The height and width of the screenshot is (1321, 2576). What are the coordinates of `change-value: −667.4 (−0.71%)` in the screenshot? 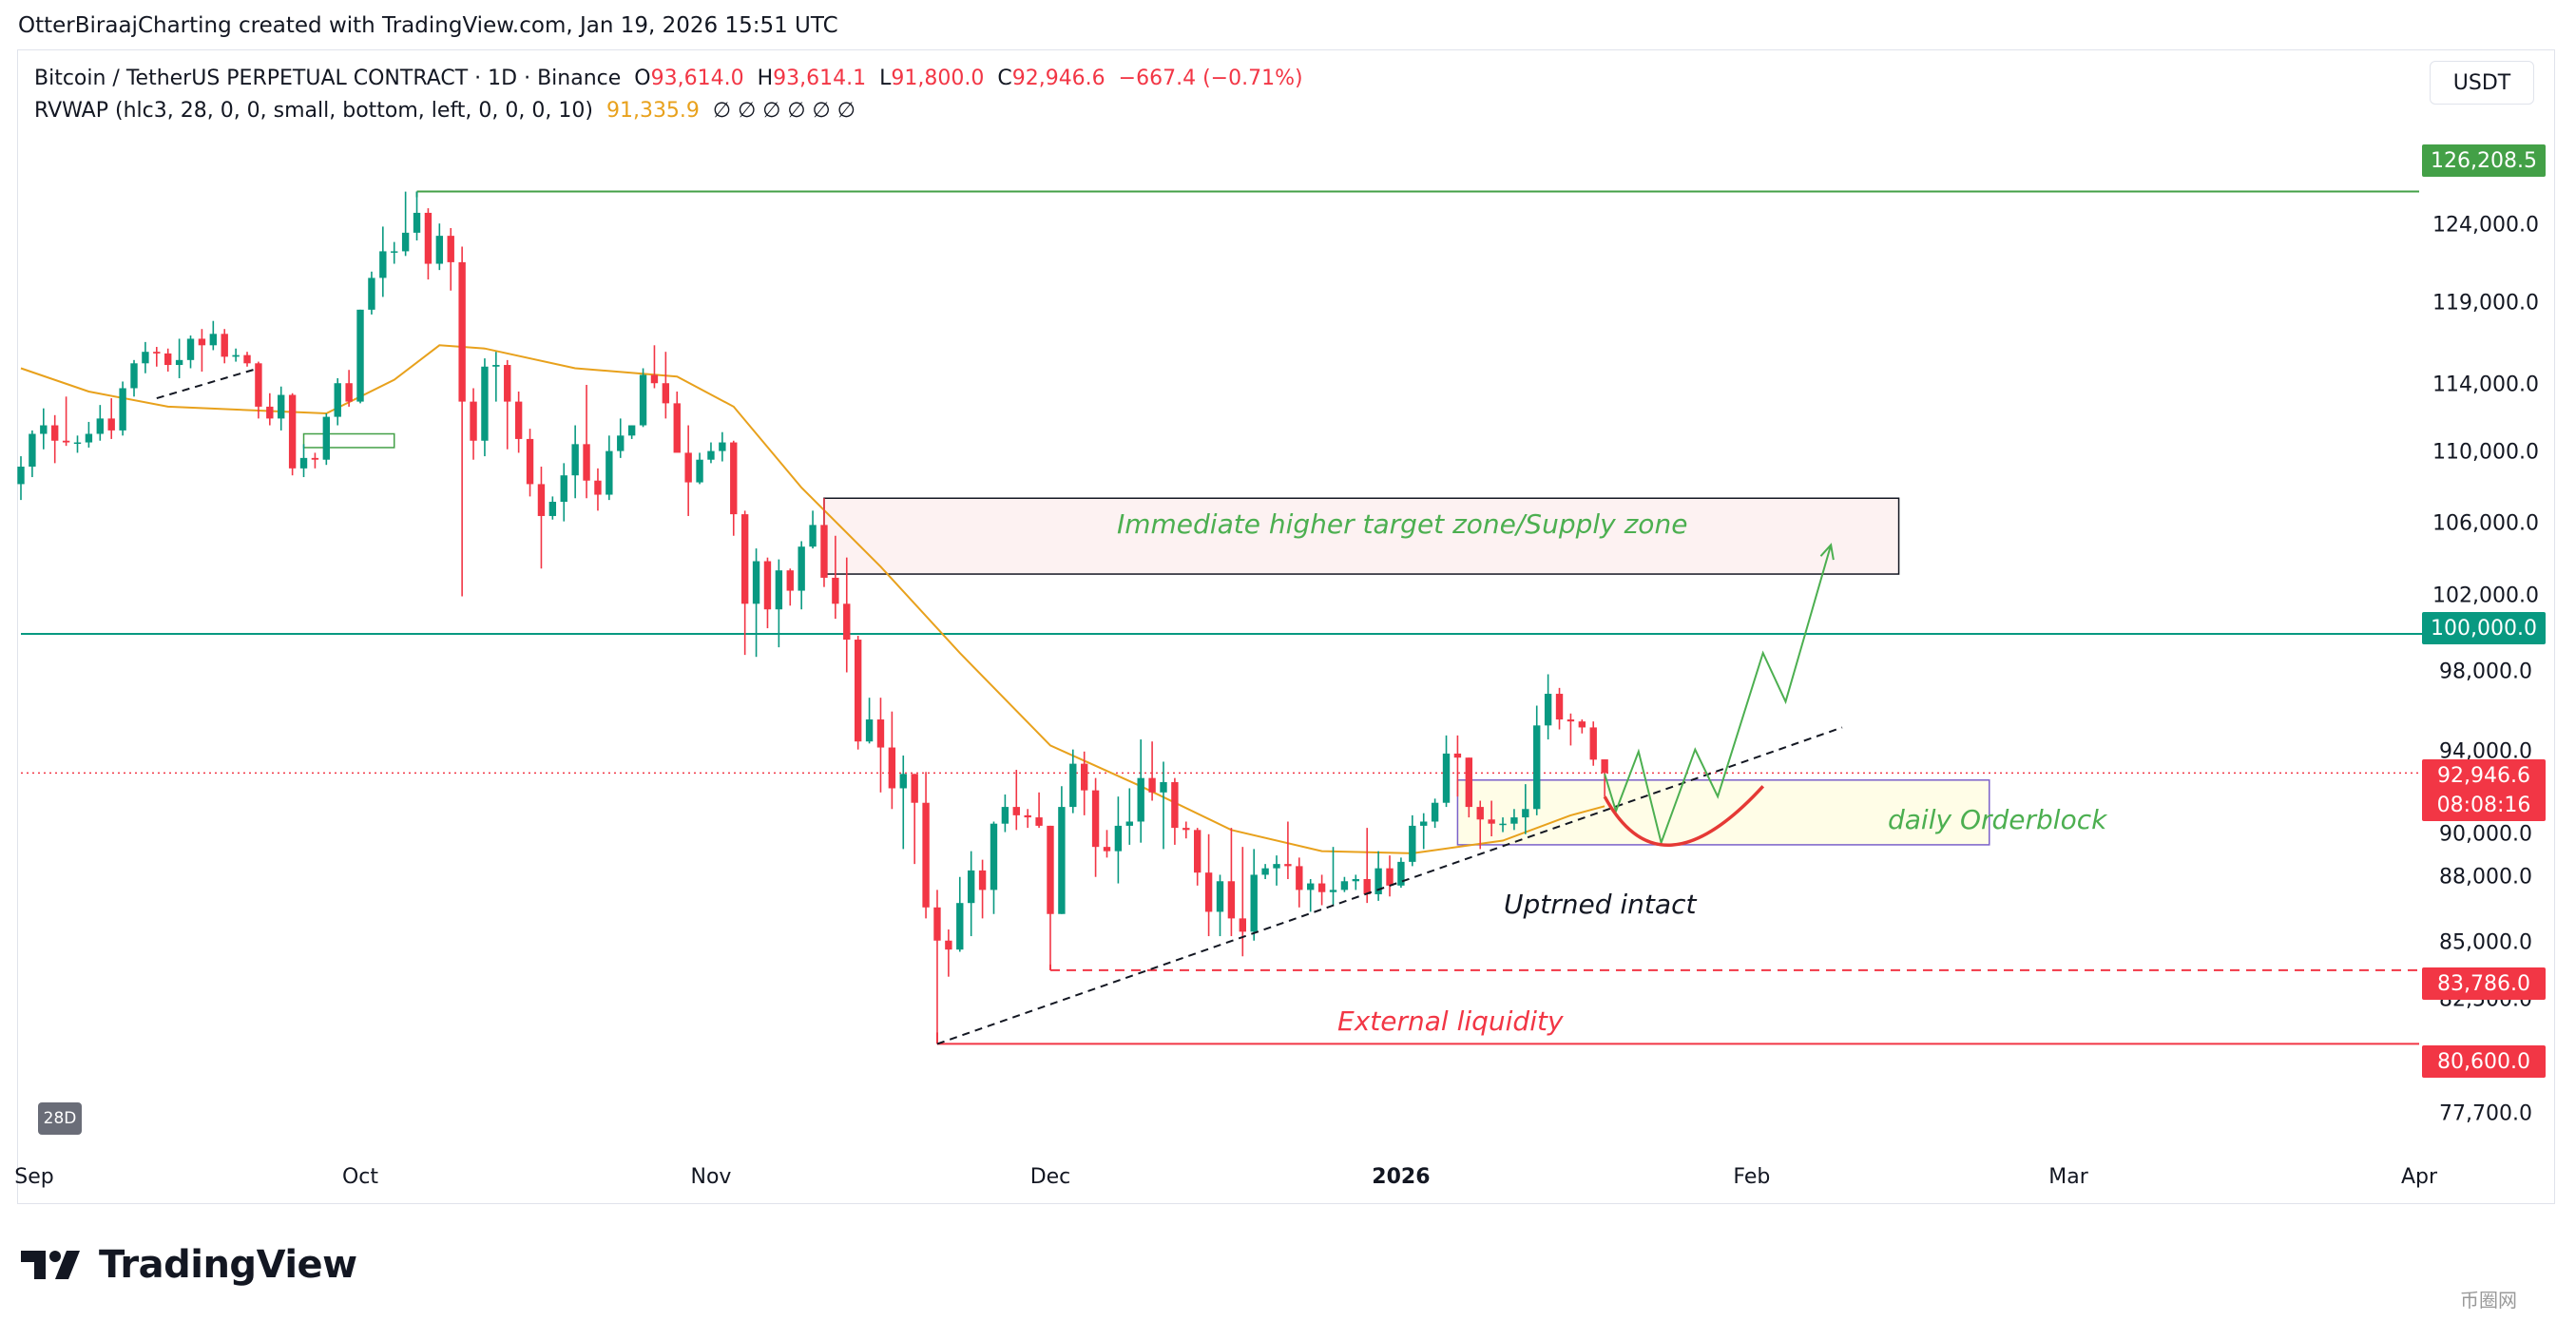 It's located at (1210, 78).